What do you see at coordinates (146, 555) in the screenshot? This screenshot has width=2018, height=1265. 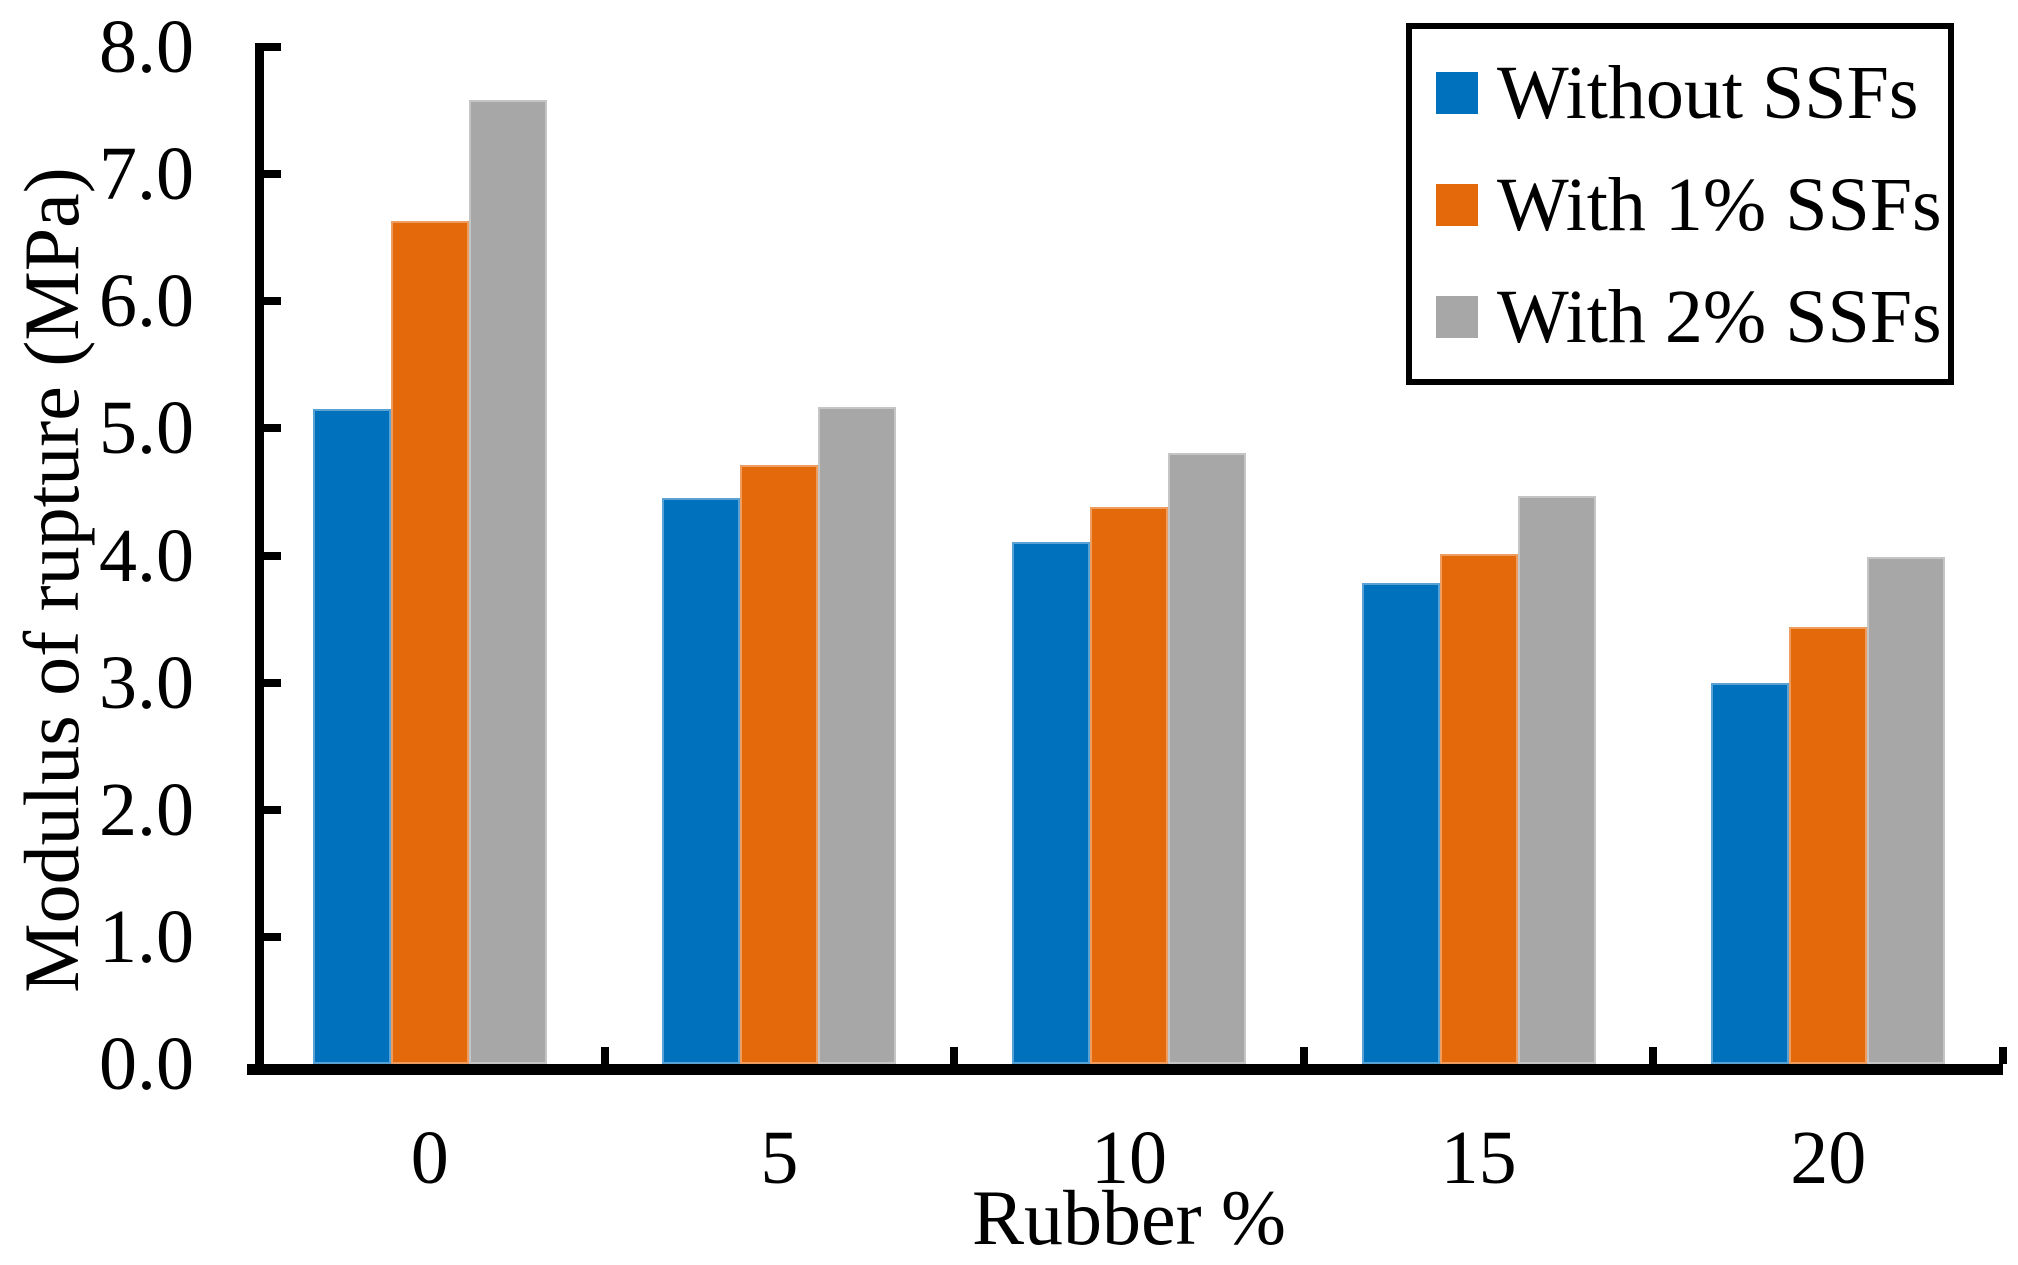 I see `y-tick-label: 4.0` at bounding box center [146, 555].